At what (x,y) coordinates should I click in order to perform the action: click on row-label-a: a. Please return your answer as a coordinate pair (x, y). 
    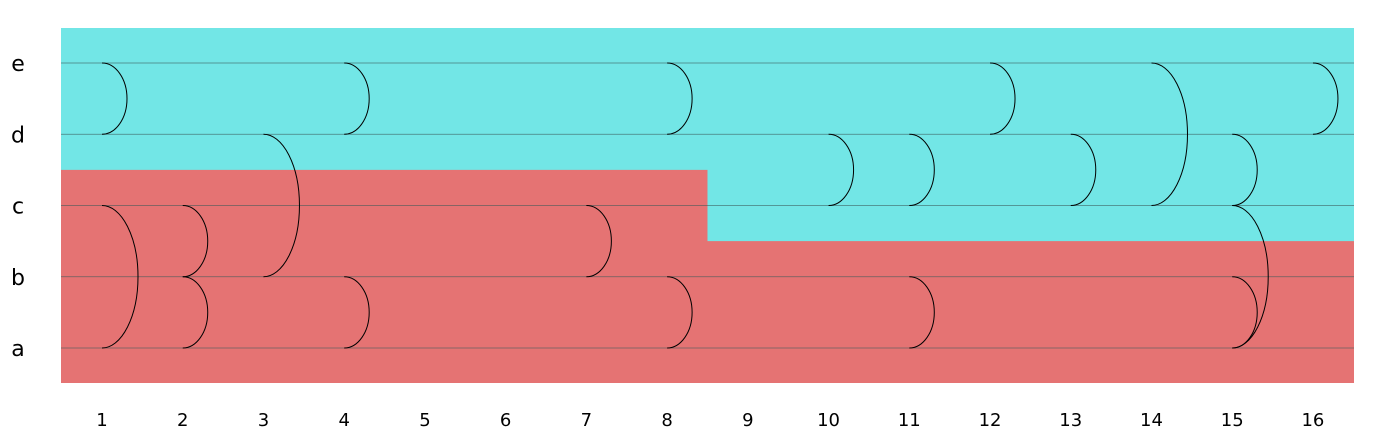
    Looking at the image, I should click on (17, 349).